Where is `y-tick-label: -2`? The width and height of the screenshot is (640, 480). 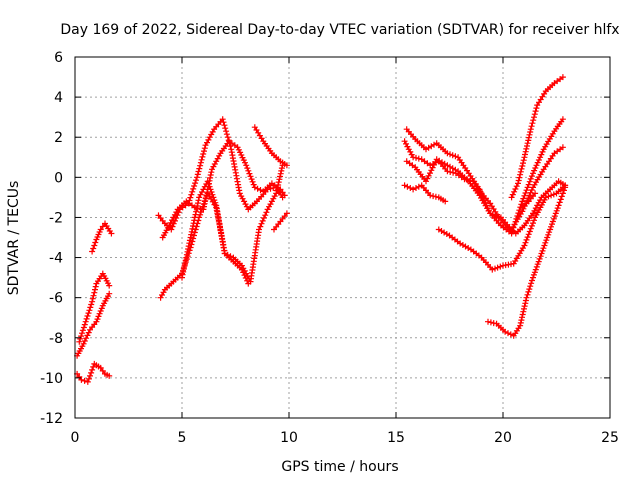
y-tick-label: -2 is located at coordinates (56, 218).